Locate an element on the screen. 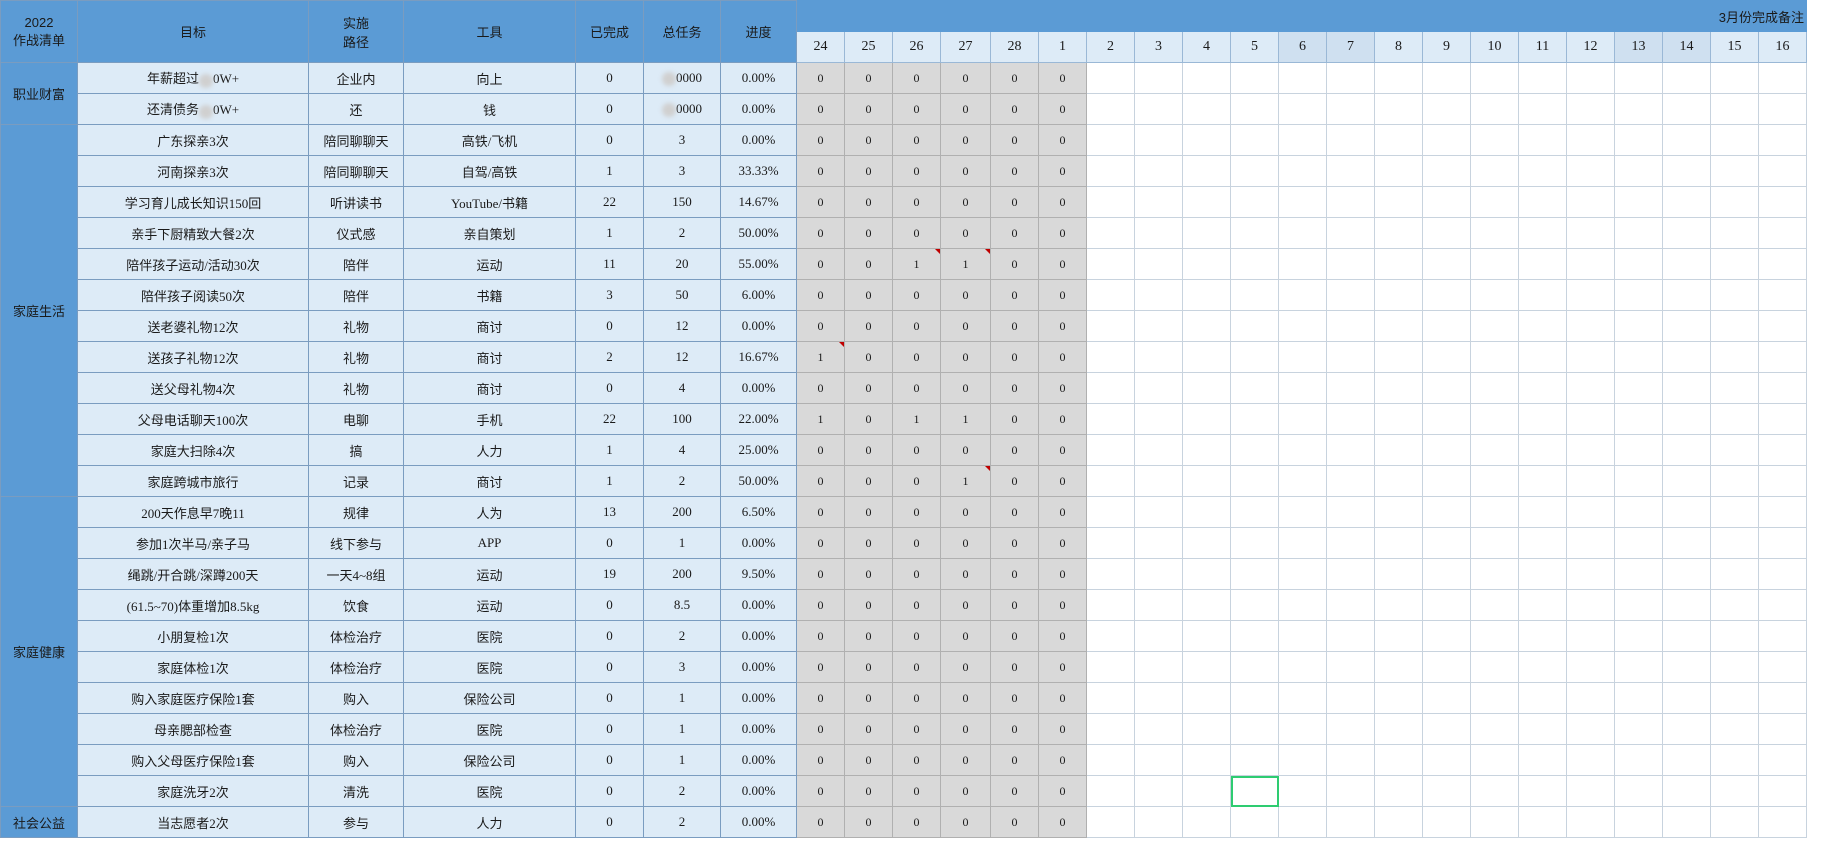 This screenshot has height=856, width=1822. total-cell: 12 is located at coordinates (682, 357).